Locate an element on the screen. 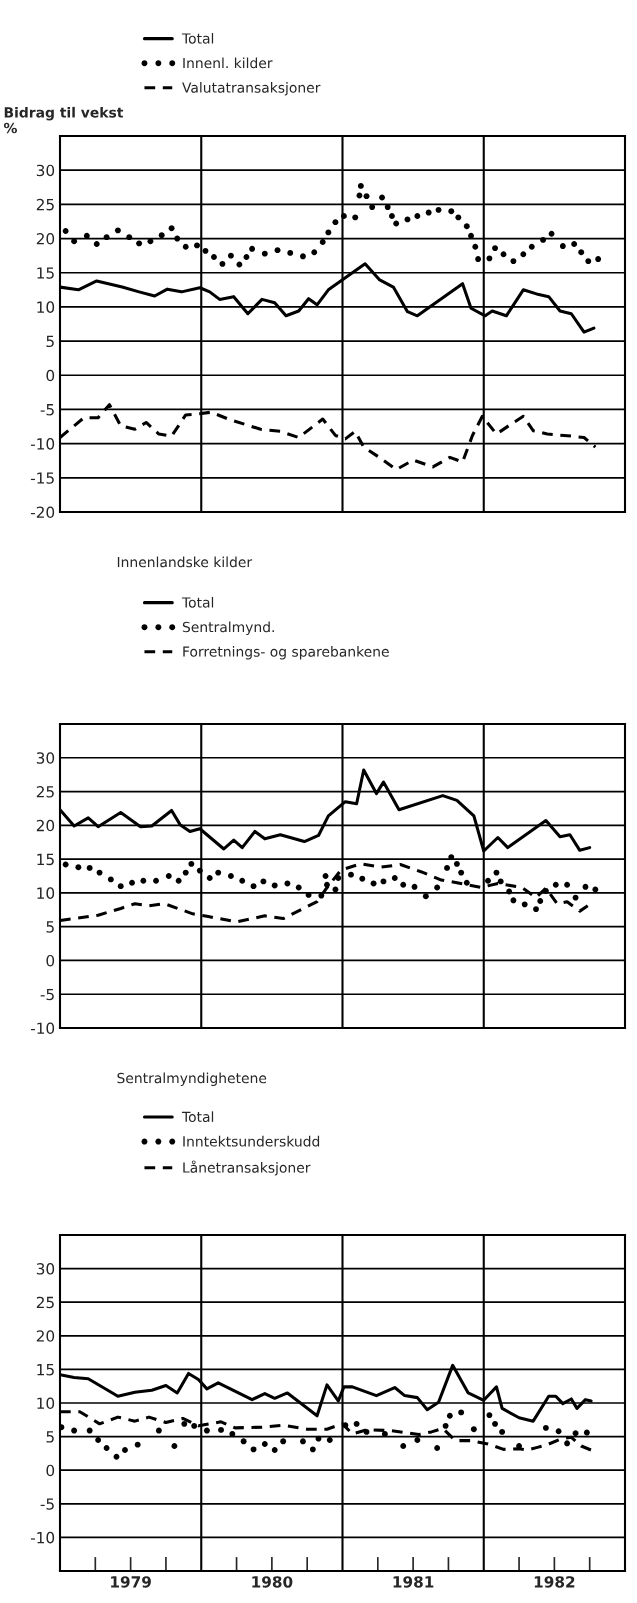  chart-title: Innenlandske kilder is located at coordinates (185, 562).